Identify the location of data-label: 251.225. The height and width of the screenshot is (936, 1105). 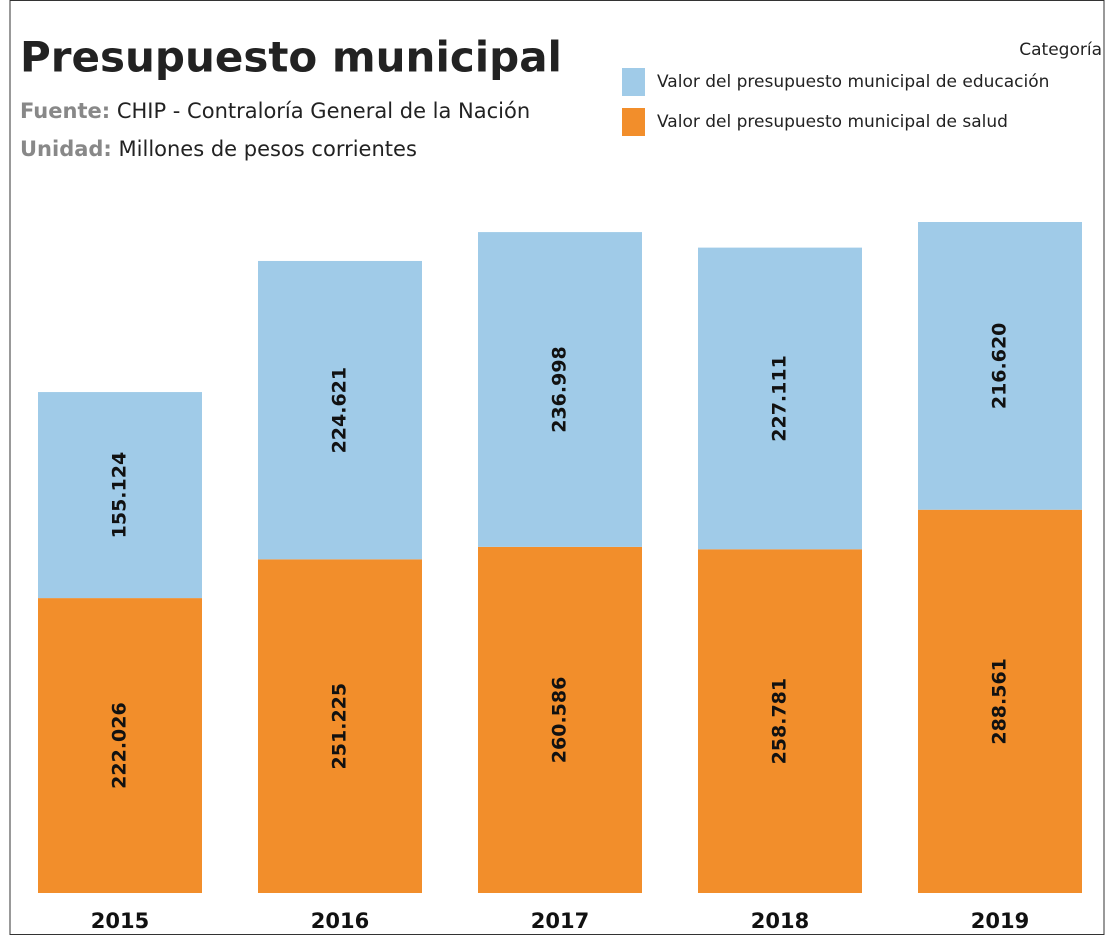
(340, 726).